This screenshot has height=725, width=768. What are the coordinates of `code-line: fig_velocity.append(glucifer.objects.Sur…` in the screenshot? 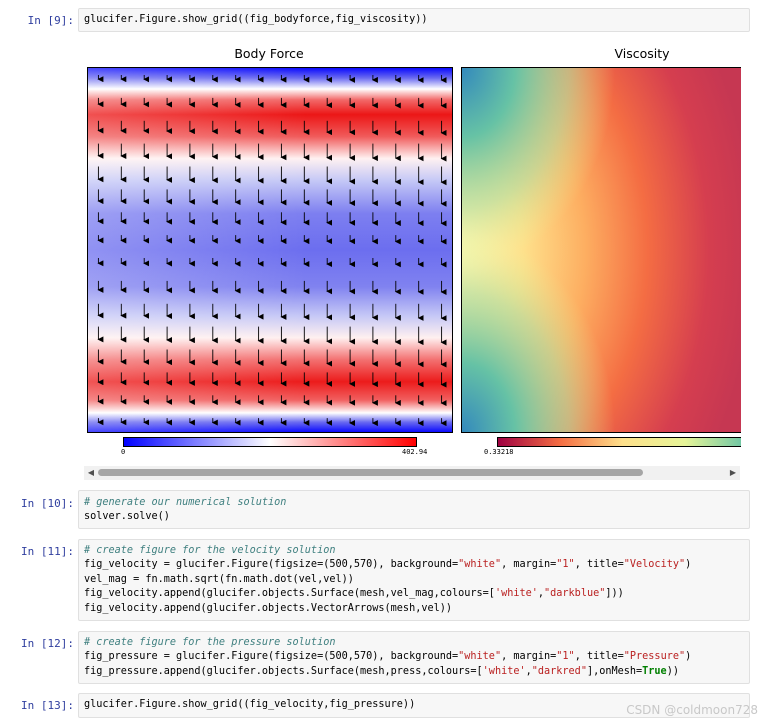 It's located at (387, 594).